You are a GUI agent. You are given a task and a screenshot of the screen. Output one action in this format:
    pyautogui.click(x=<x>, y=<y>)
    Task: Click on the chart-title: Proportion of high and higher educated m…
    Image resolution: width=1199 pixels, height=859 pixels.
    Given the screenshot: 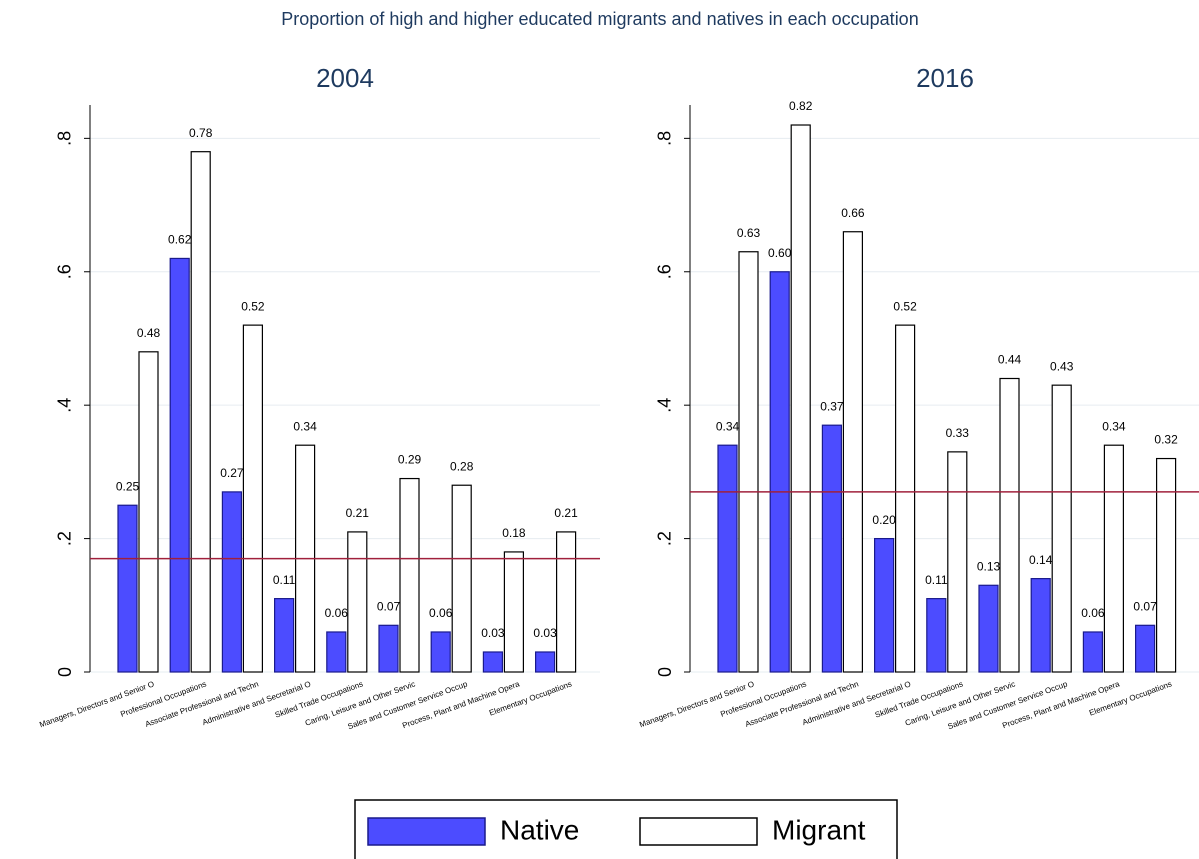 What is the action you would take?
    pyautogui.click(x=599, y=19)
    